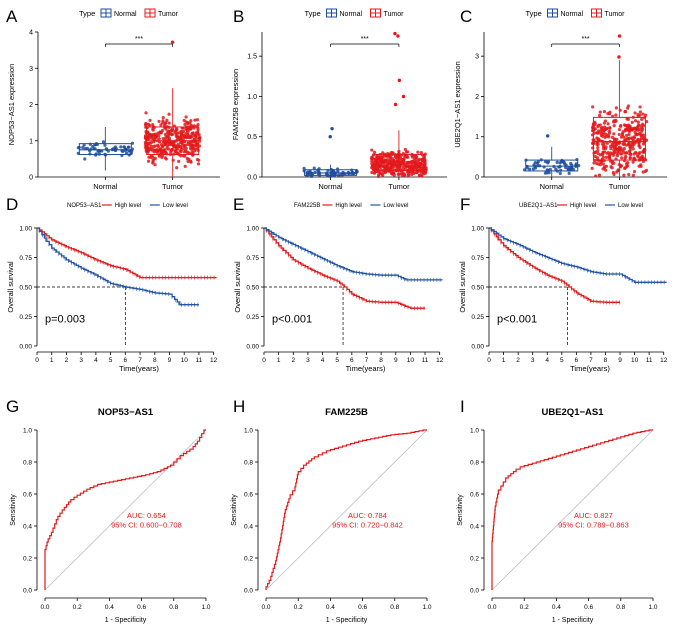 This screenshot has height=634, width=685. What do you see at coordinates (139, 39) in the screenshot?
I see `significance-label: ***` at bounding box center [139, 39].